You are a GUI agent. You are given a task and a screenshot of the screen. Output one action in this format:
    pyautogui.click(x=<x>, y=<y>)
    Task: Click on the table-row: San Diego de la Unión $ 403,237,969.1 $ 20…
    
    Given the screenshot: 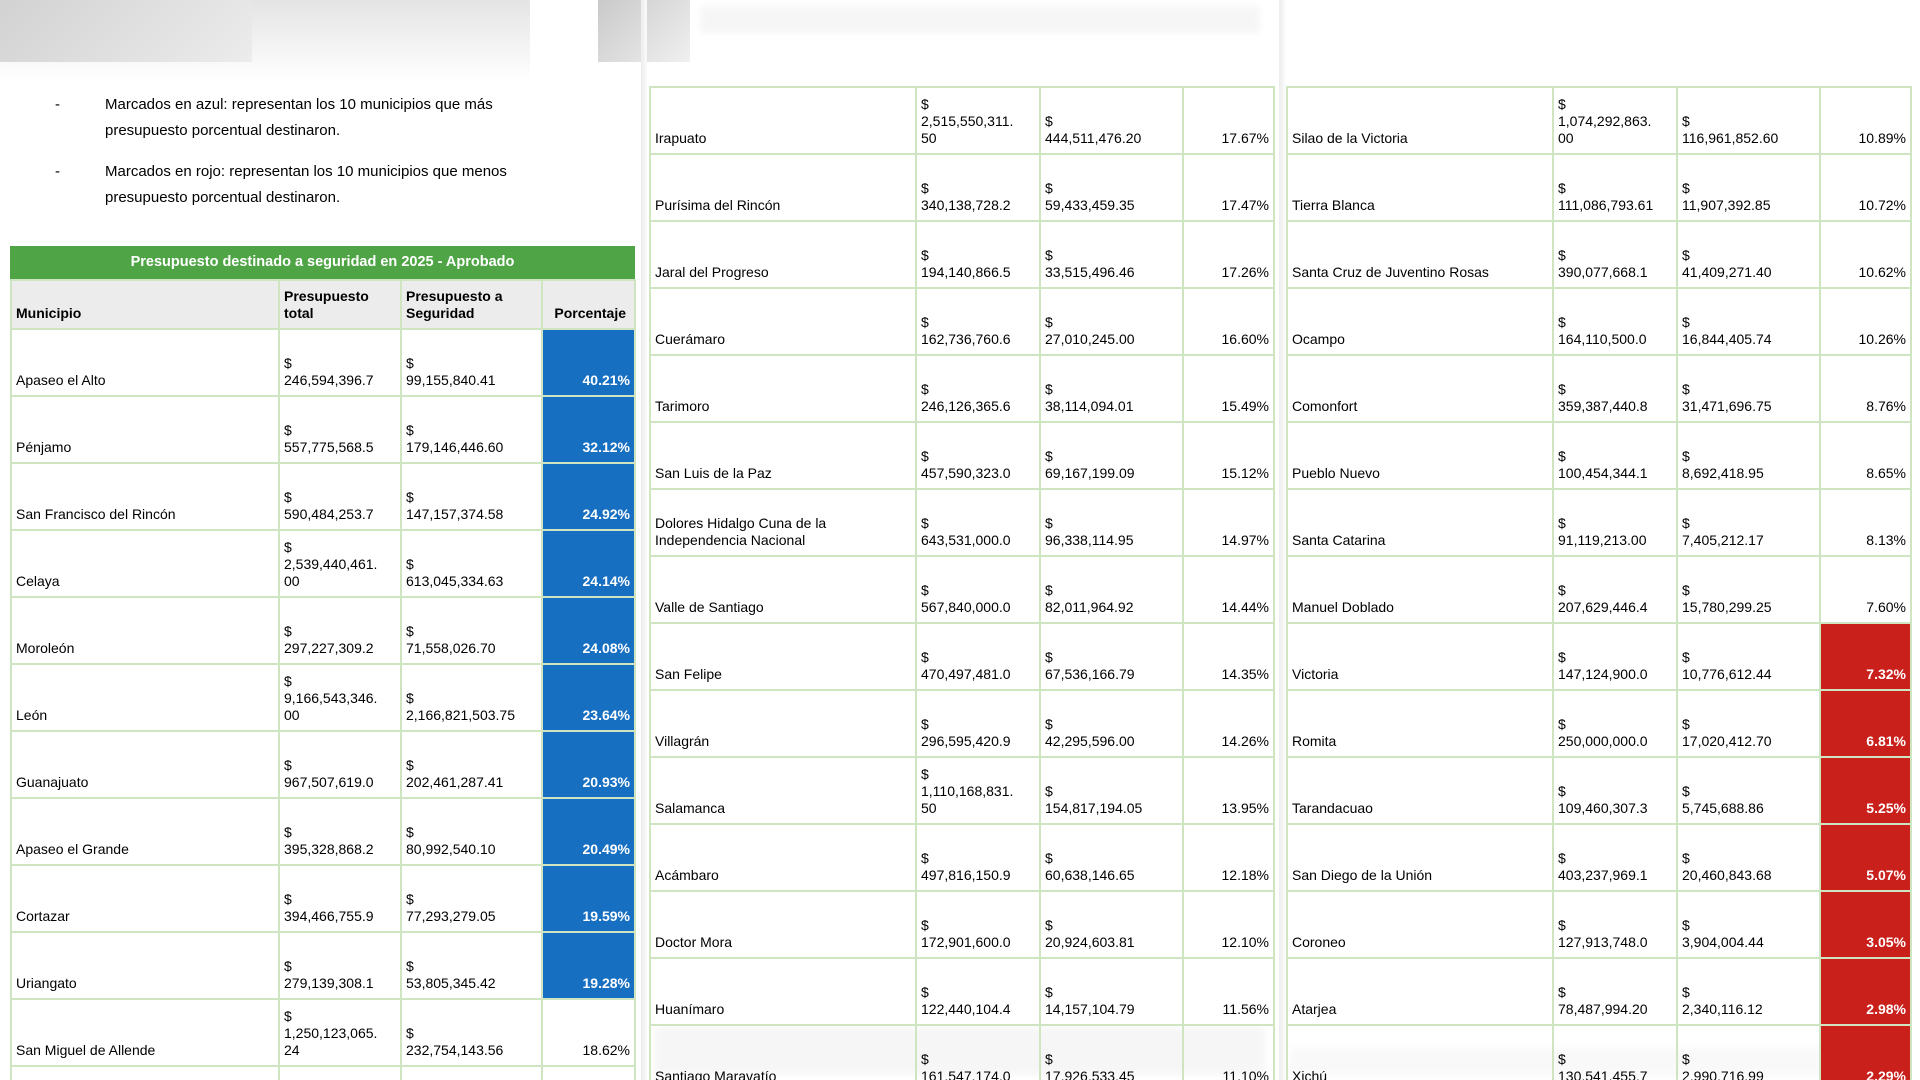 What is the action you would take?
    pyautogui.click(x=1599, y=857)
    